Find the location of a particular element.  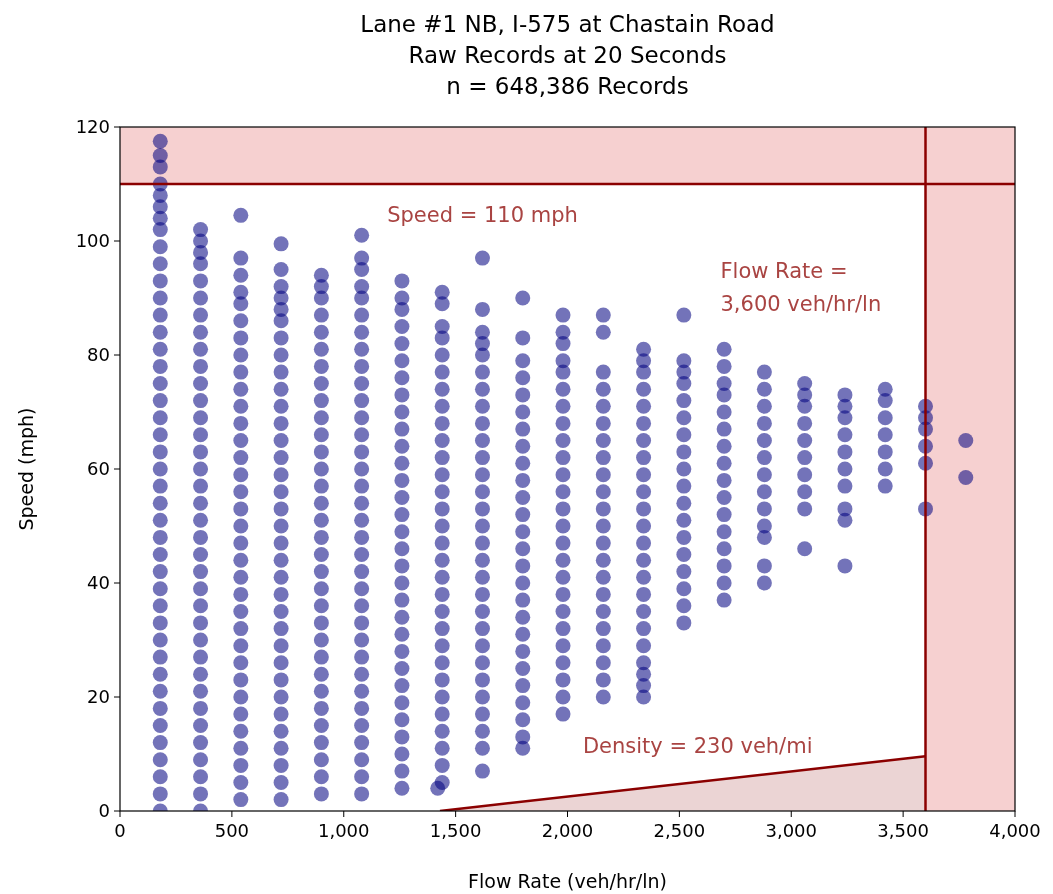

y-axis-title: Speed (mph) is located at coordinates (26, 469).